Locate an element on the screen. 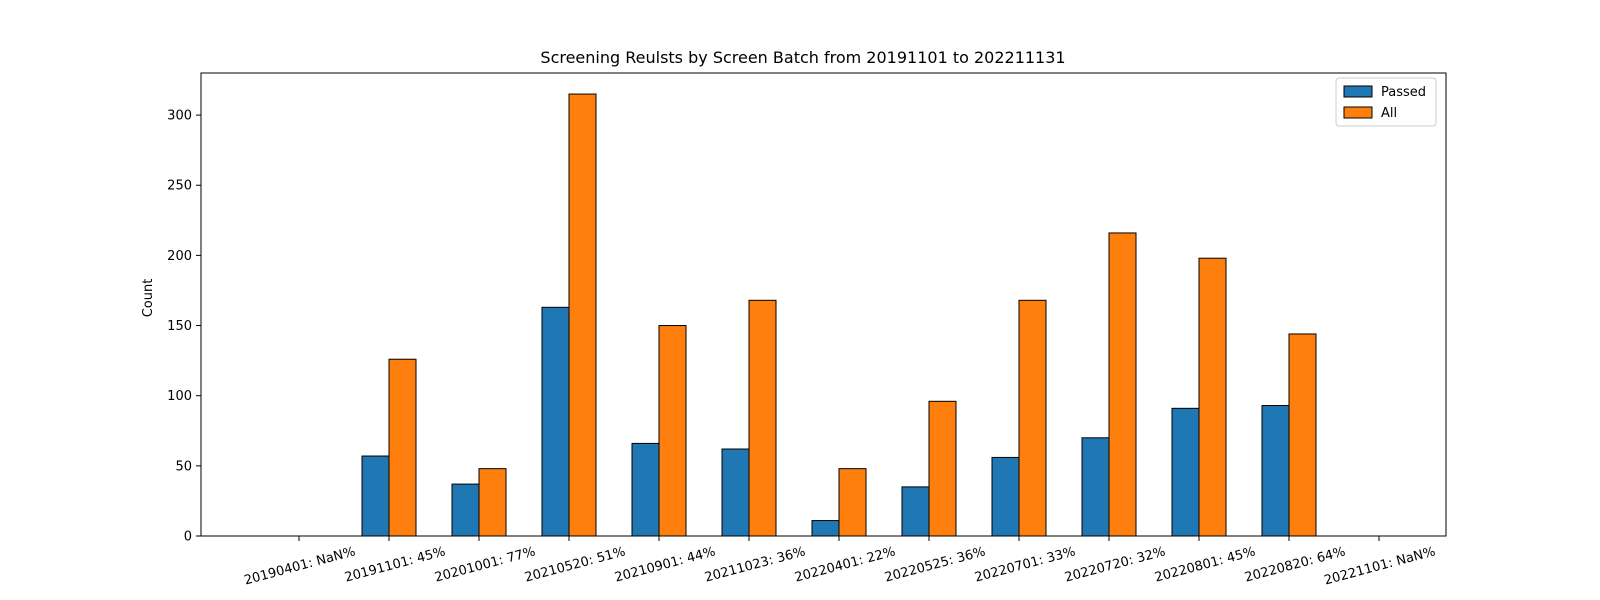  x-tick-label-8: 20220701: 33% is located at coordinates (1025, 564).